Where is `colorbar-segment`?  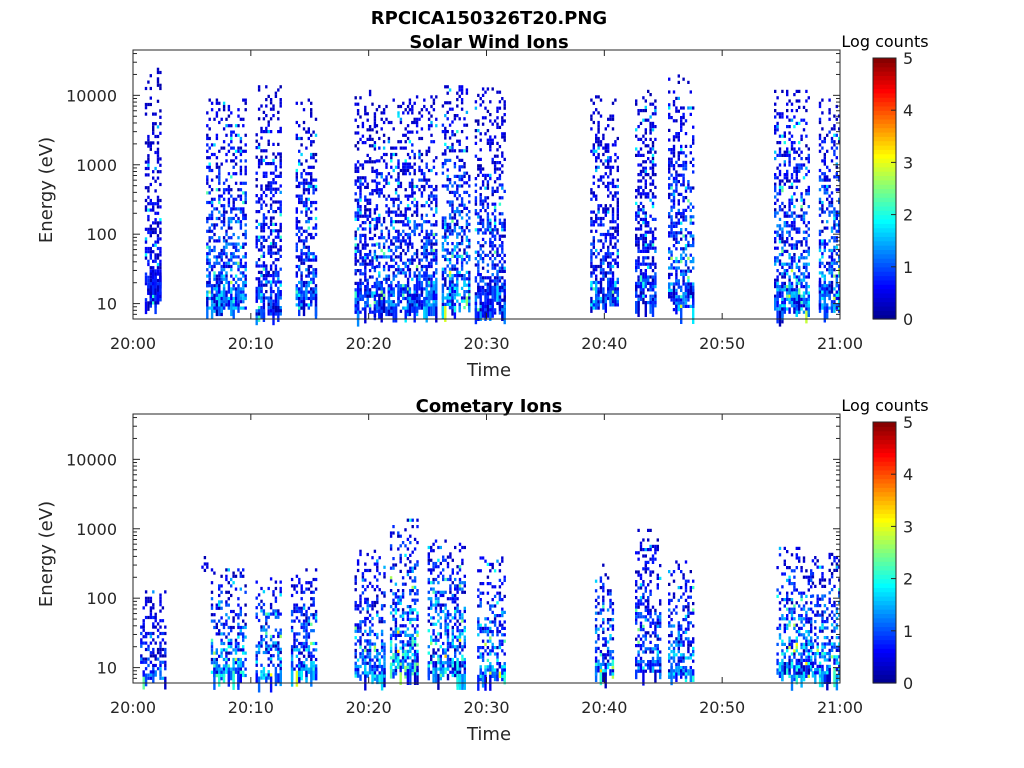 colorbar-segment is located at coordinates (884, 256).